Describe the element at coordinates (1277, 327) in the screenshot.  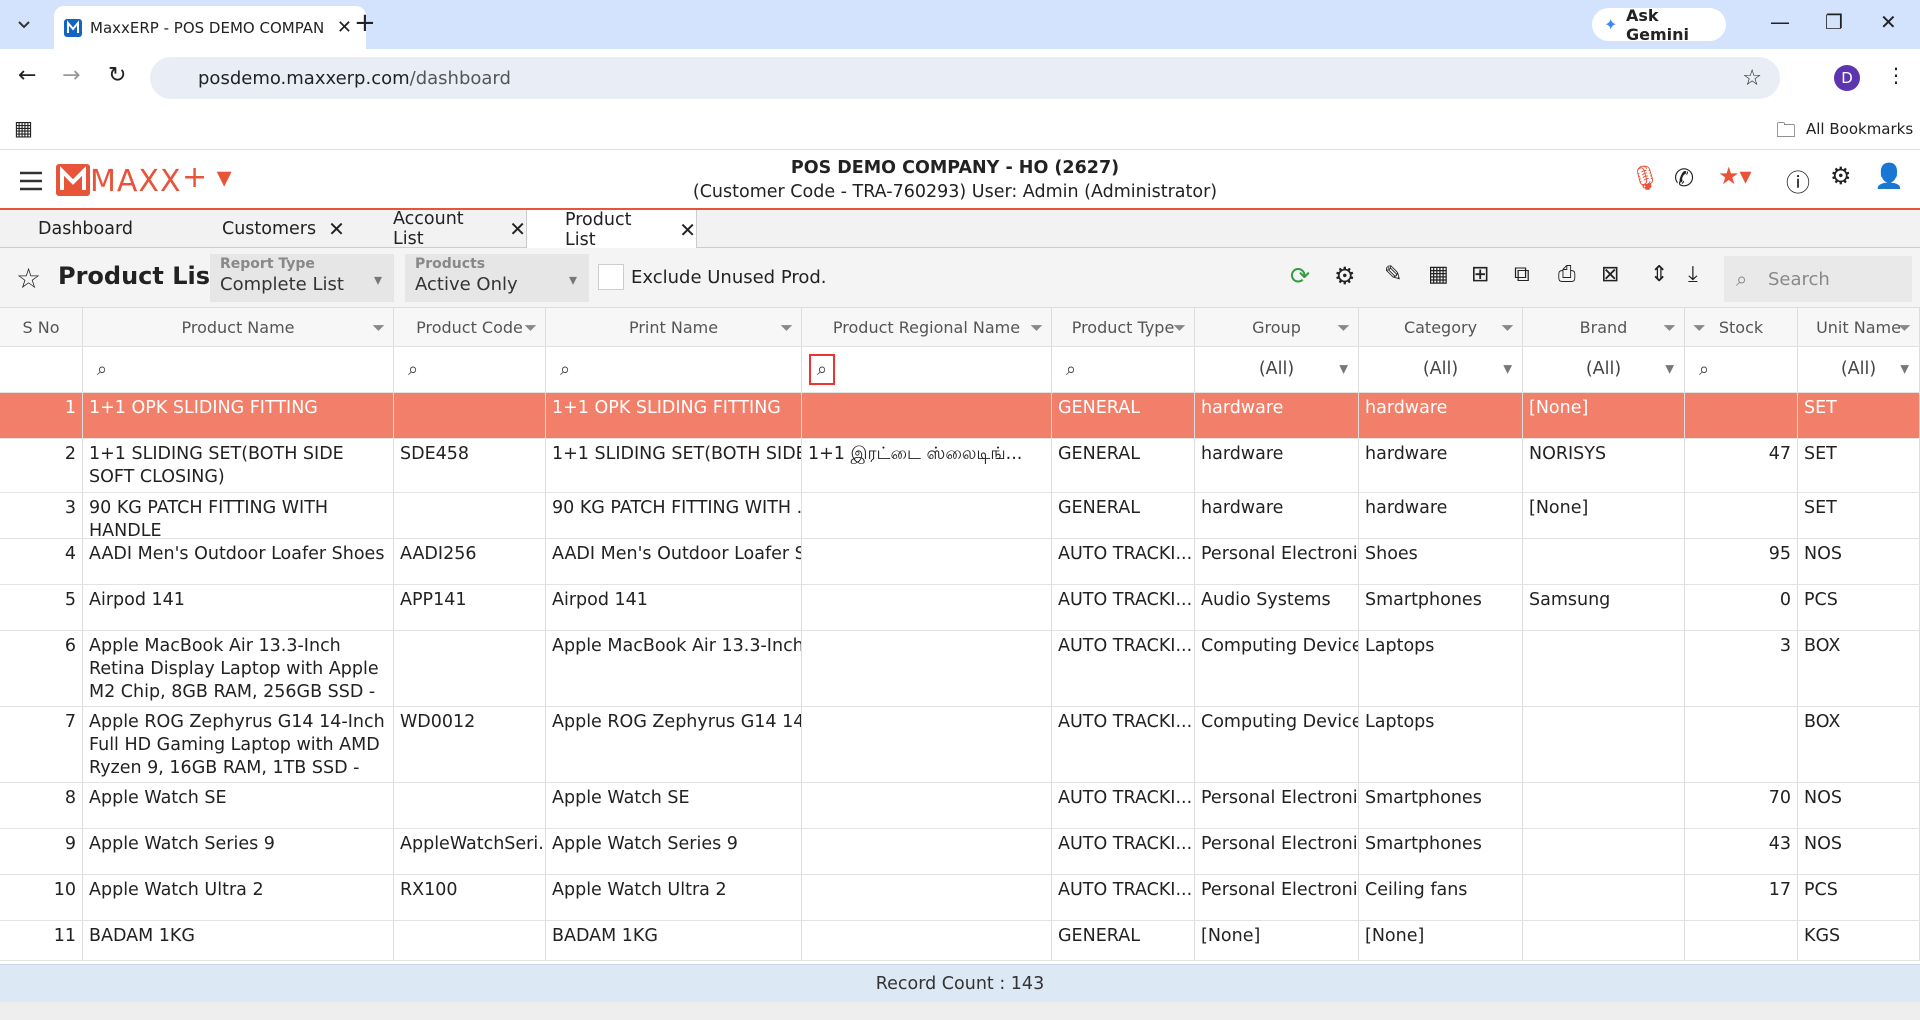
I see `column-header: Group ⏷` at that location.